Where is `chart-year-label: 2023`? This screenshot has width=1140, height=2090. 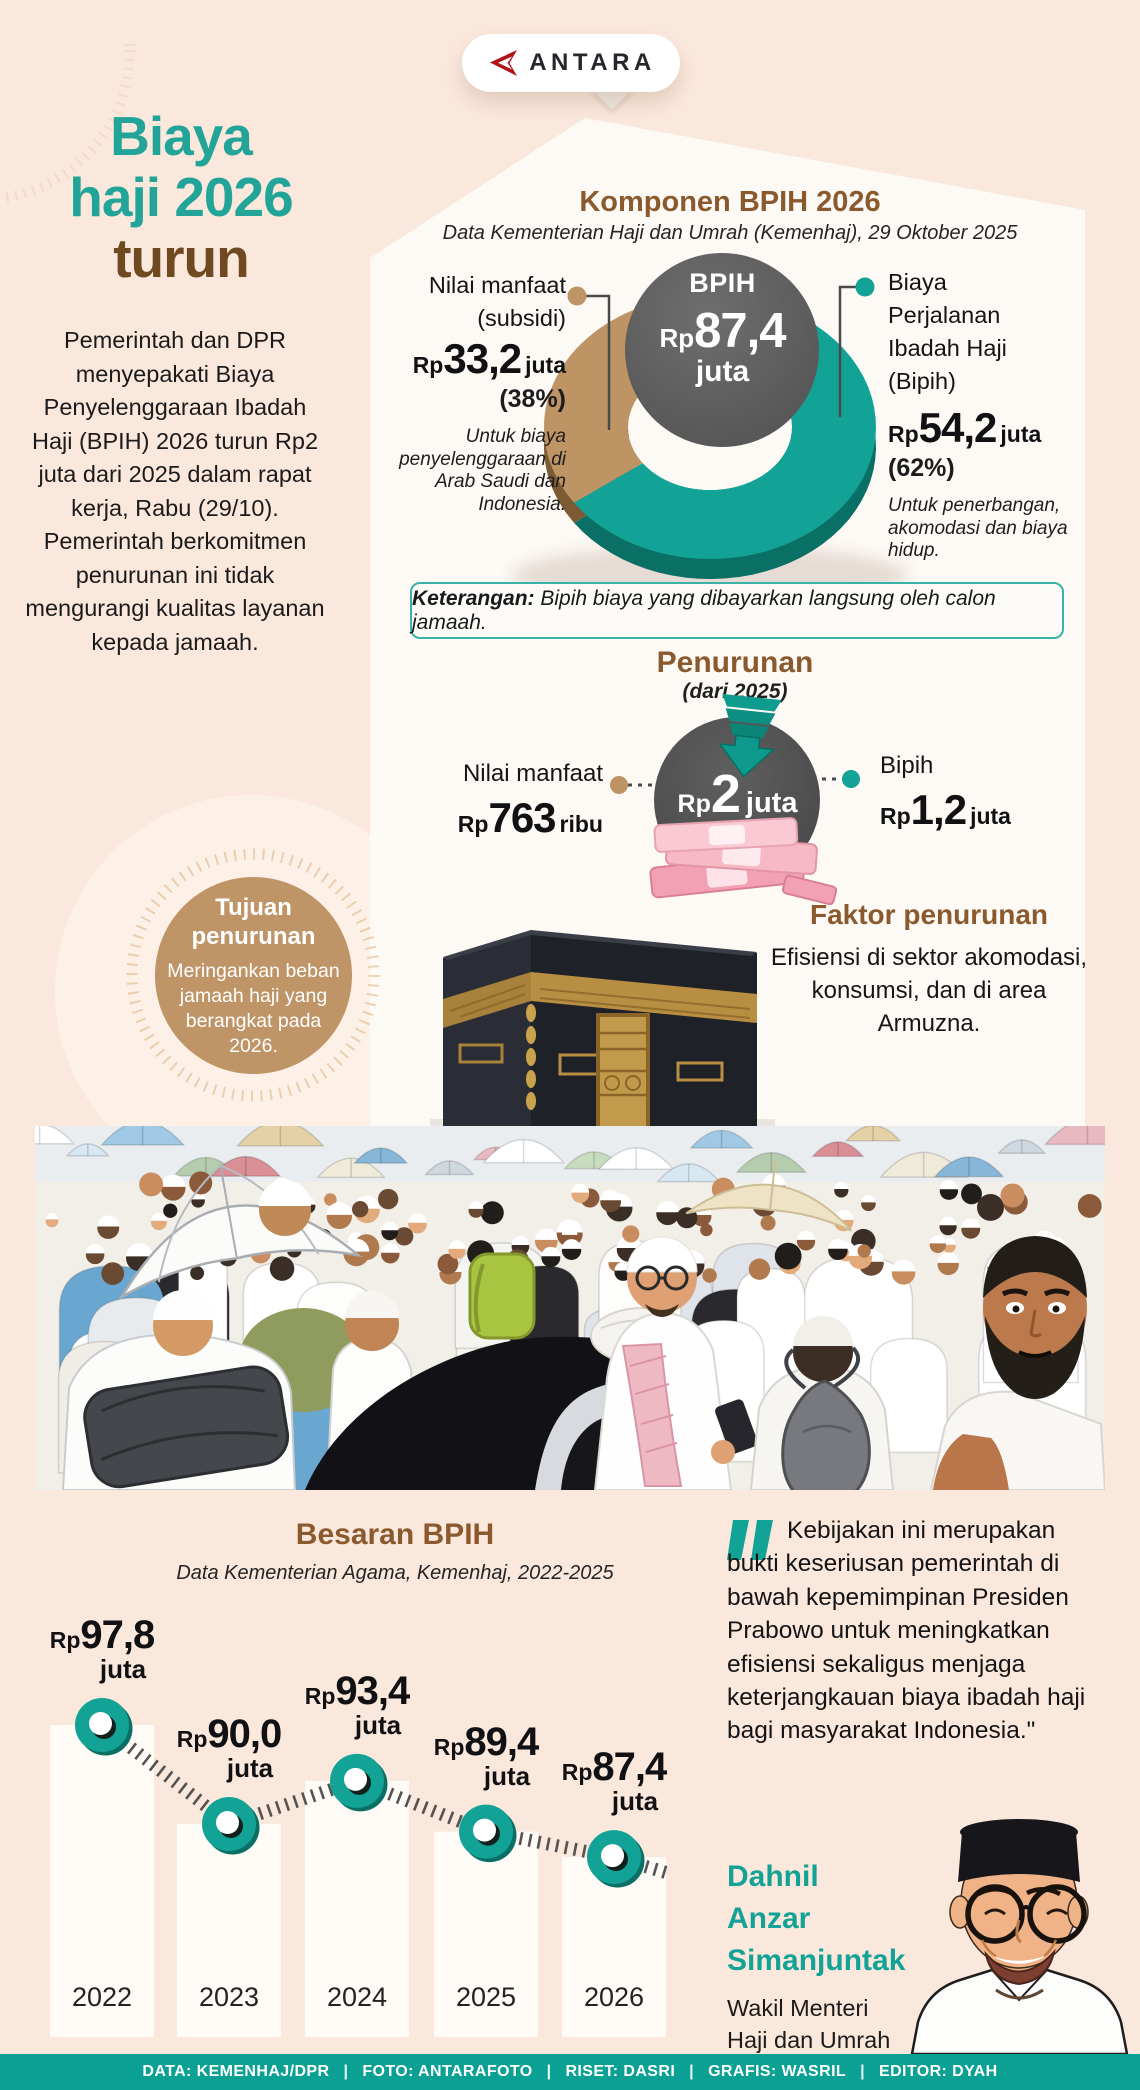 chart-year-label: 2023 is located at coordinates (229, 1997).